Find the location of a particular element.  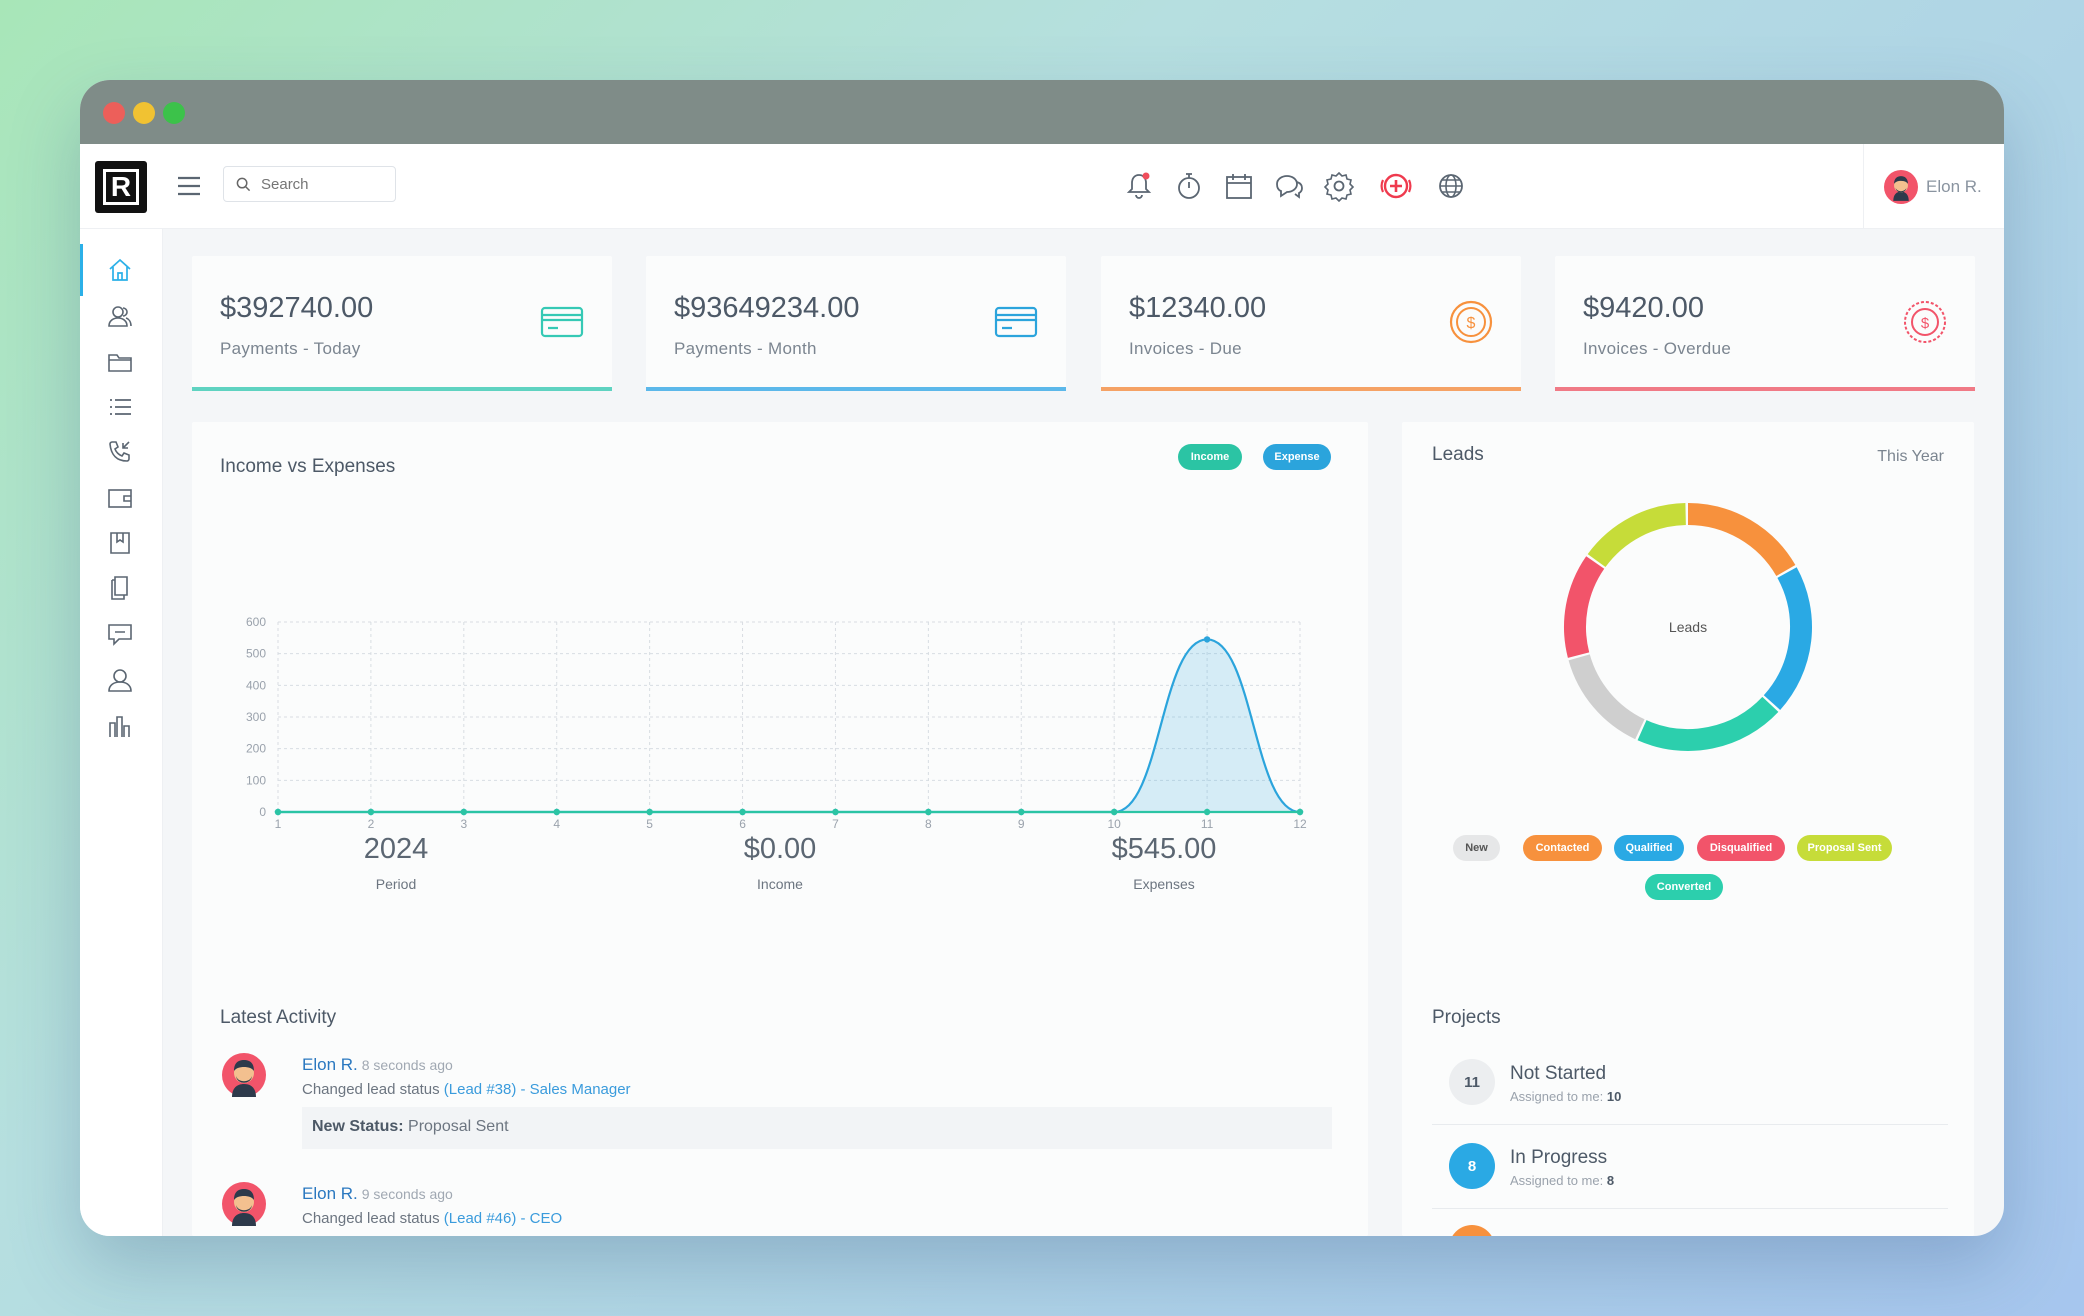

search-input is located at coordinates (321, 184).